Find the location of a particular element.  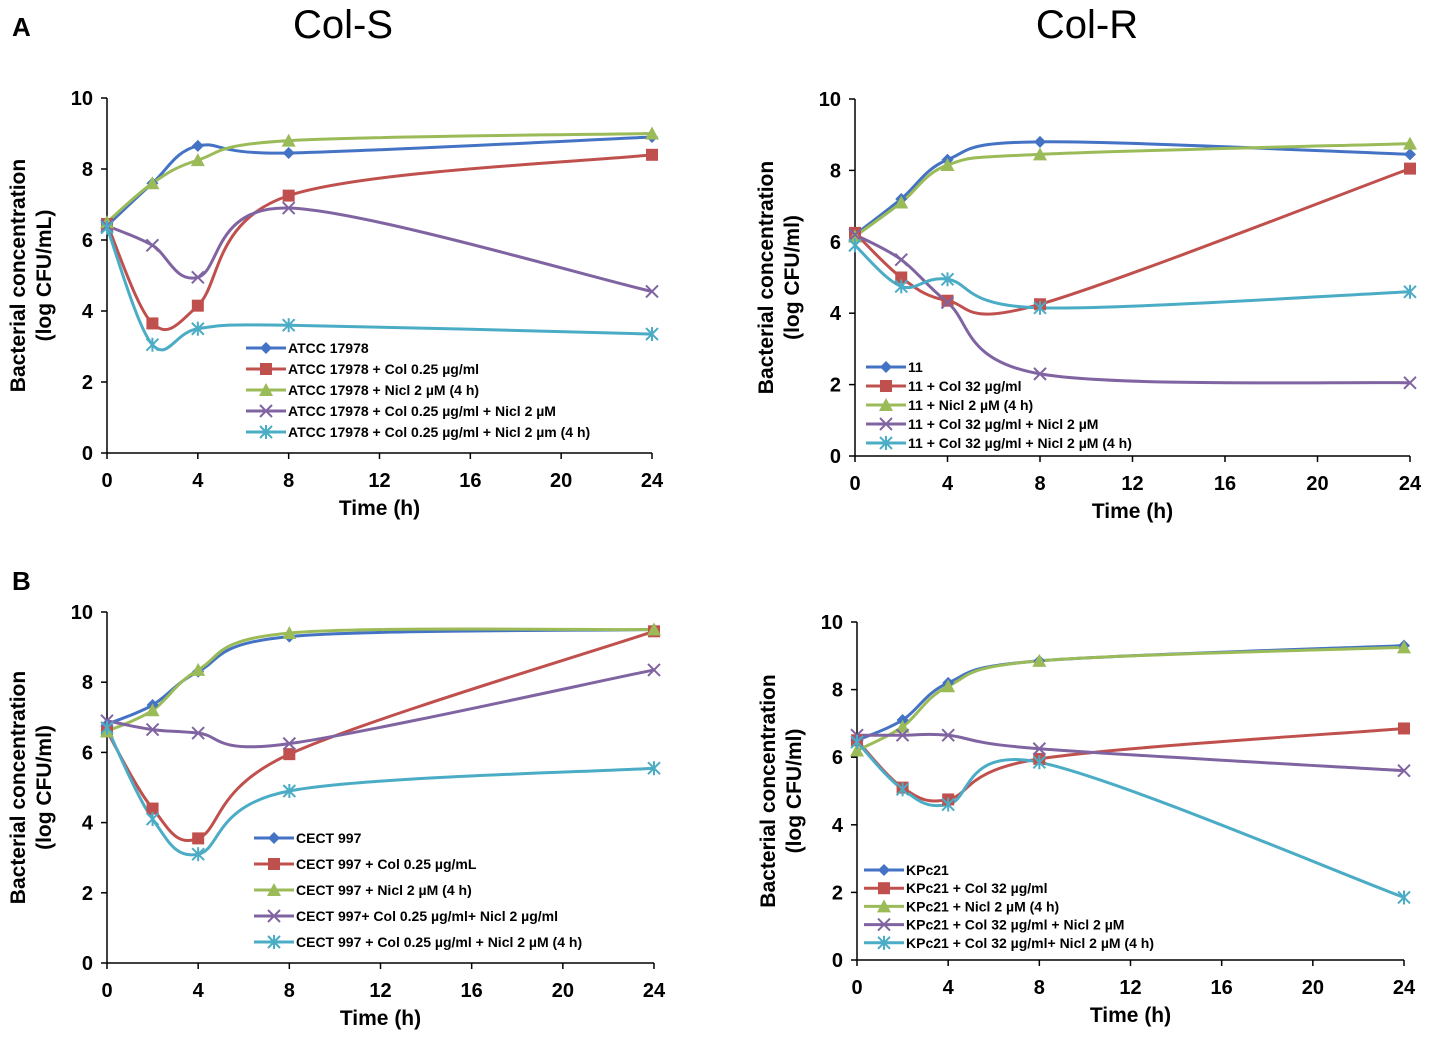

x-tick-label: 8 is located at coordinates (288, 481).